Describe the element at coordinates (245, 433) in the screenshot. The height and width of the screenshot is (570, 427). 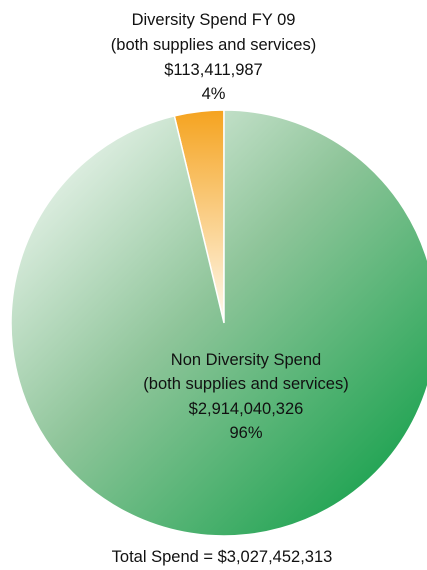
I see `non-diversity-percent-label: 96%` at that location.